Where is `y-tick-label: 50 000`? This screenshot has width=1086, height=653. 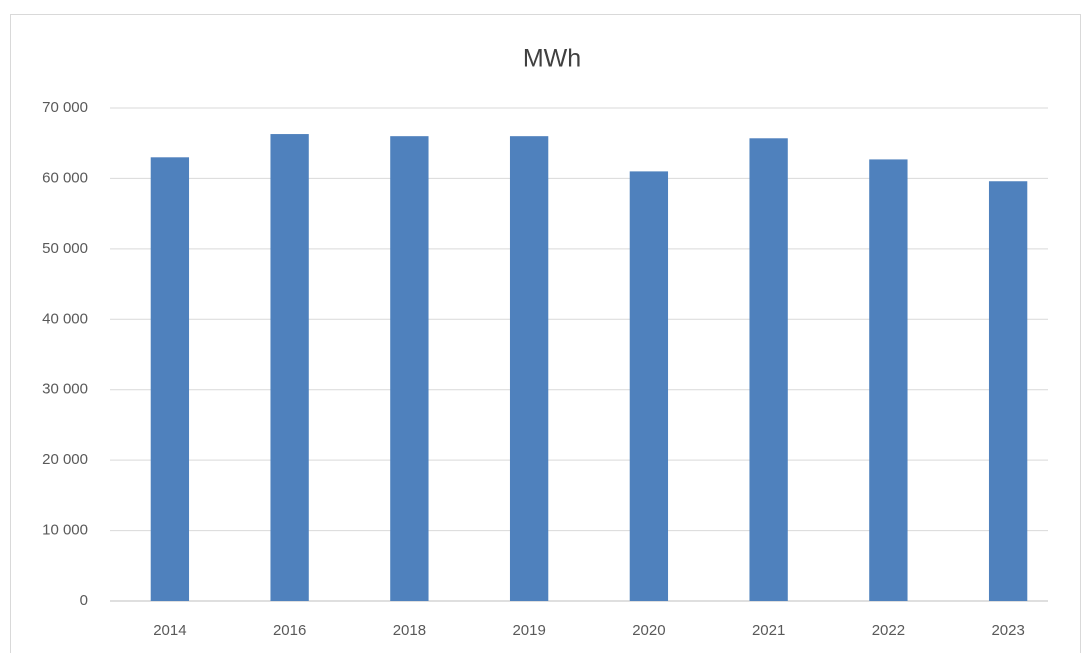
y-tick-label: 50 000 is located at coordinates (65, 248).